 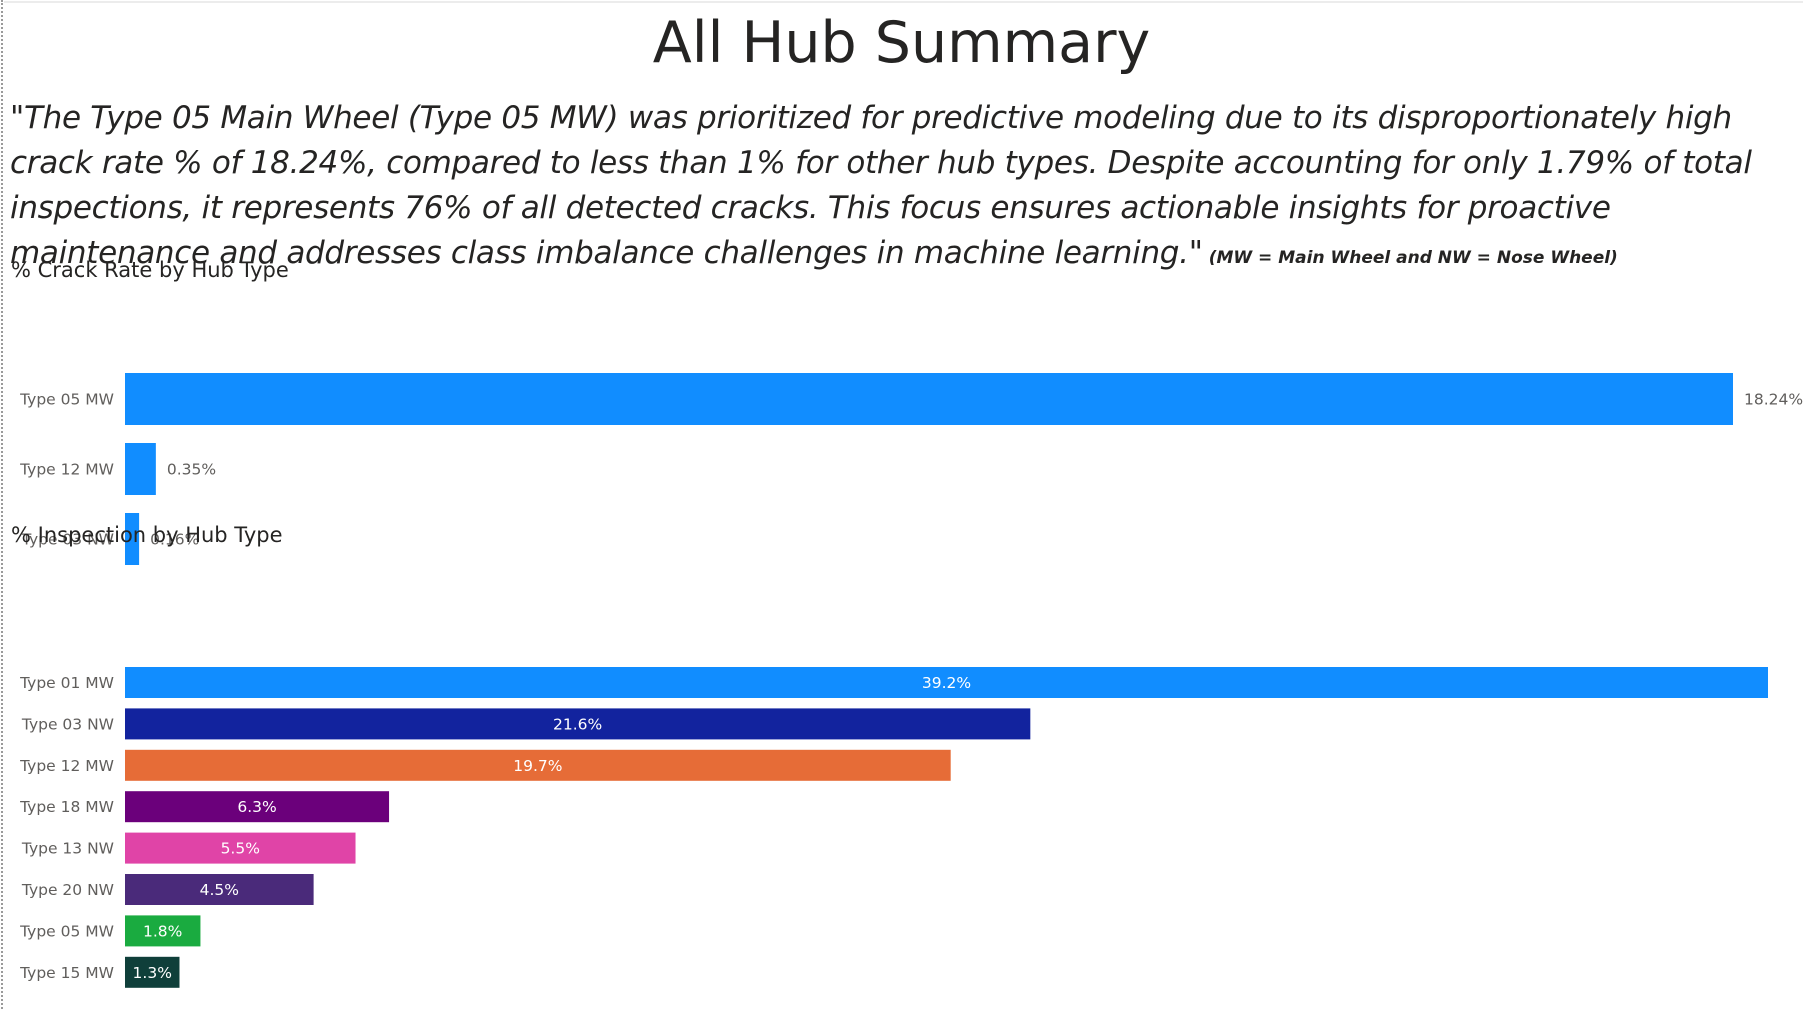 What do you see at coordinates (66, 683) in the screenshot?
I see `category-label-type-01-mw: Type 01 MW` at bounding box center [66, 683].